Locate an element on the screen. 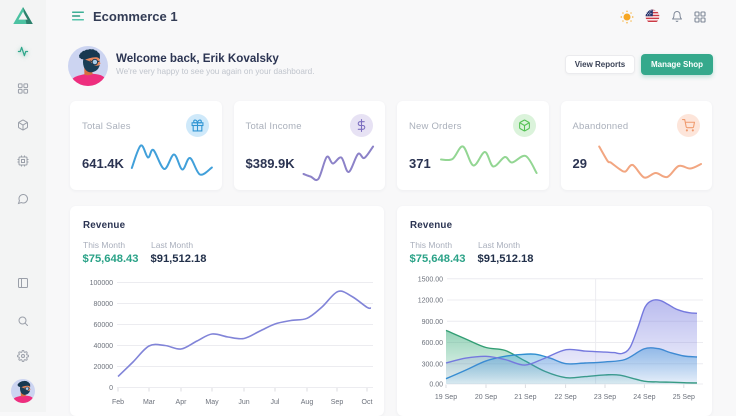  svg-text: 80000 is located at coordinates (104, 304).